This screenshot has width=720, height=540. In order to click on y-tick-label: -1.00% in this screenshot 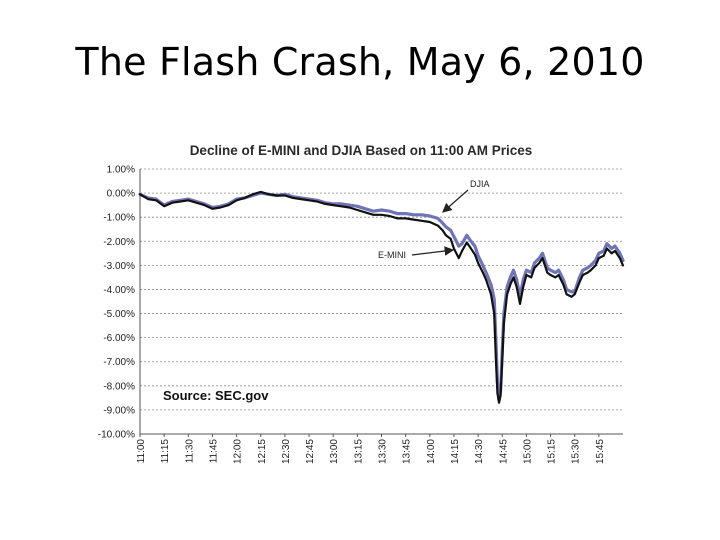, I will do `click(119, 218)`.